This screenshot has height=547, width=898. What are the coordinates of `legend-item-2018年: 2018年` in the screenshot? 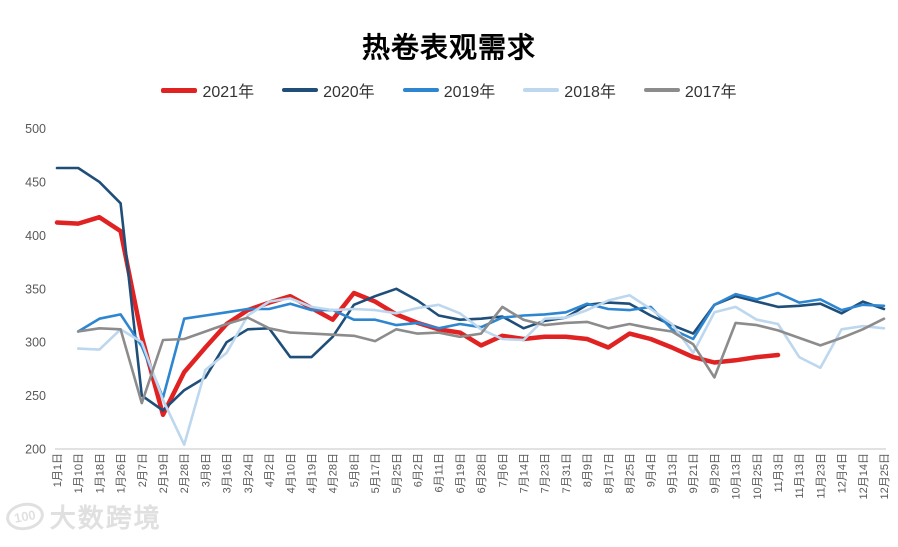 It's located at (569, 90).